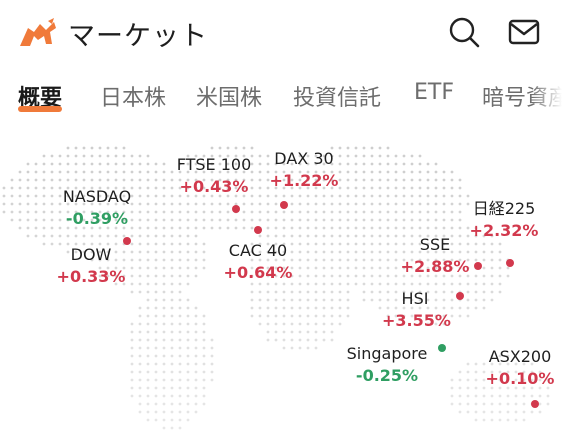  What do you see at coordinates (337, 98) in the screenshot?
I see `tab-mutual-funds: 投資信託` at bounding box center [337, 98].